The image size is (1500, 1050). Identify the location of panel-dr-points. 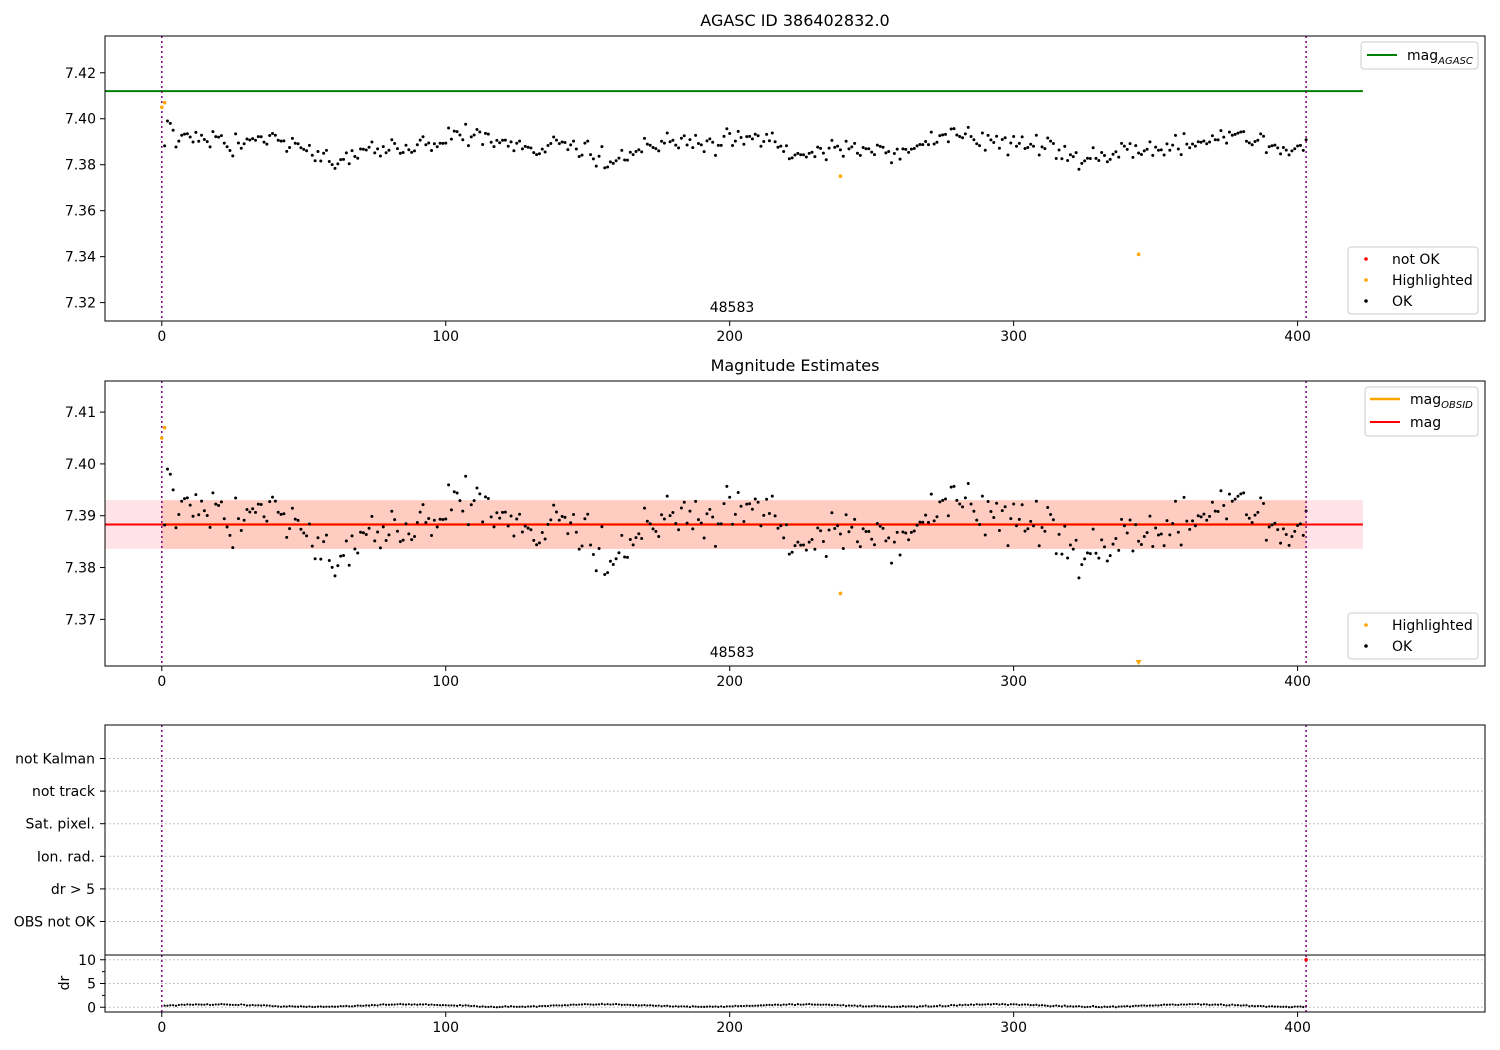
(735, 1005).